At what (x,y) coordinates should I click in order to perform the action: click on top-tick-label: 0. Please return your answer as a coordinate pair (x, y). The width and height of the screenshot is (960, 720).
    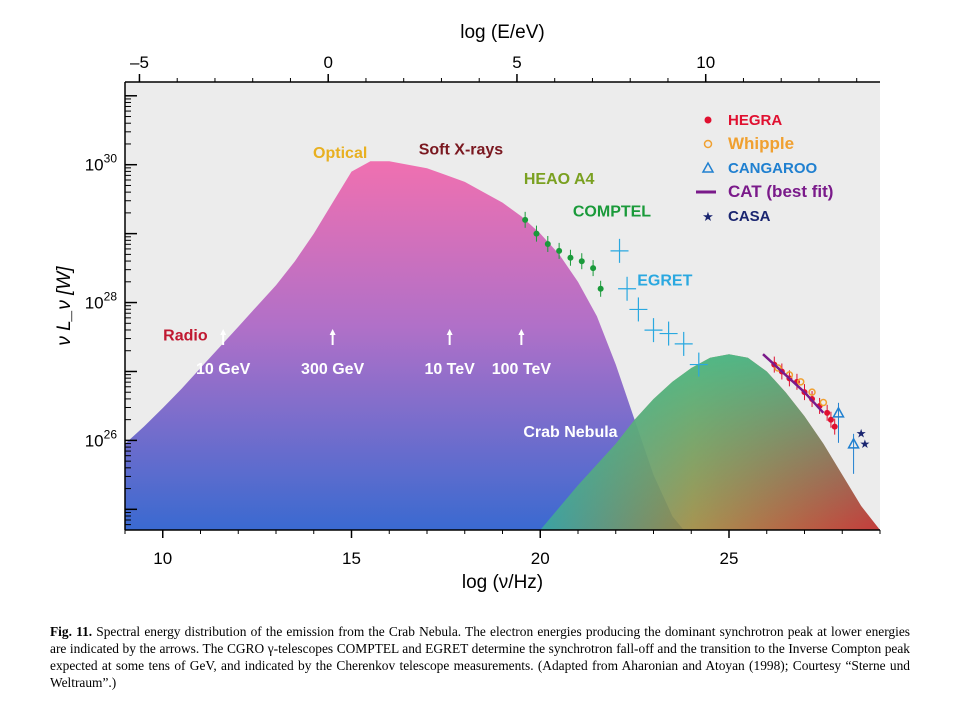
    Looking at the image, I should click on (327, 62).